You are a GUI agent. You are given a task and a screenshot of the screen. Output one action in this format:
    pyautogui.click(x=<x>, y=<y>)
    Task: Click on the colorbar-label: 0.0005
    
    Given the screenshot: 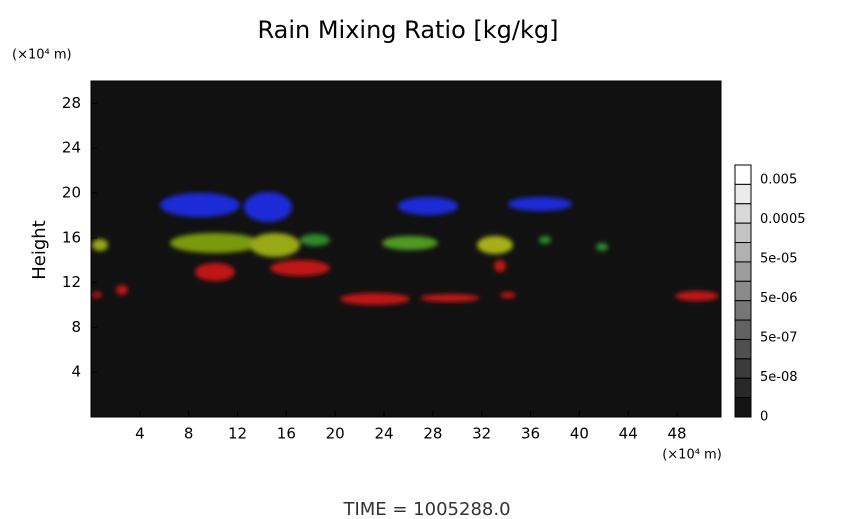 What is the action you would take?
    pyautogui.click(x=783, y=219)
    